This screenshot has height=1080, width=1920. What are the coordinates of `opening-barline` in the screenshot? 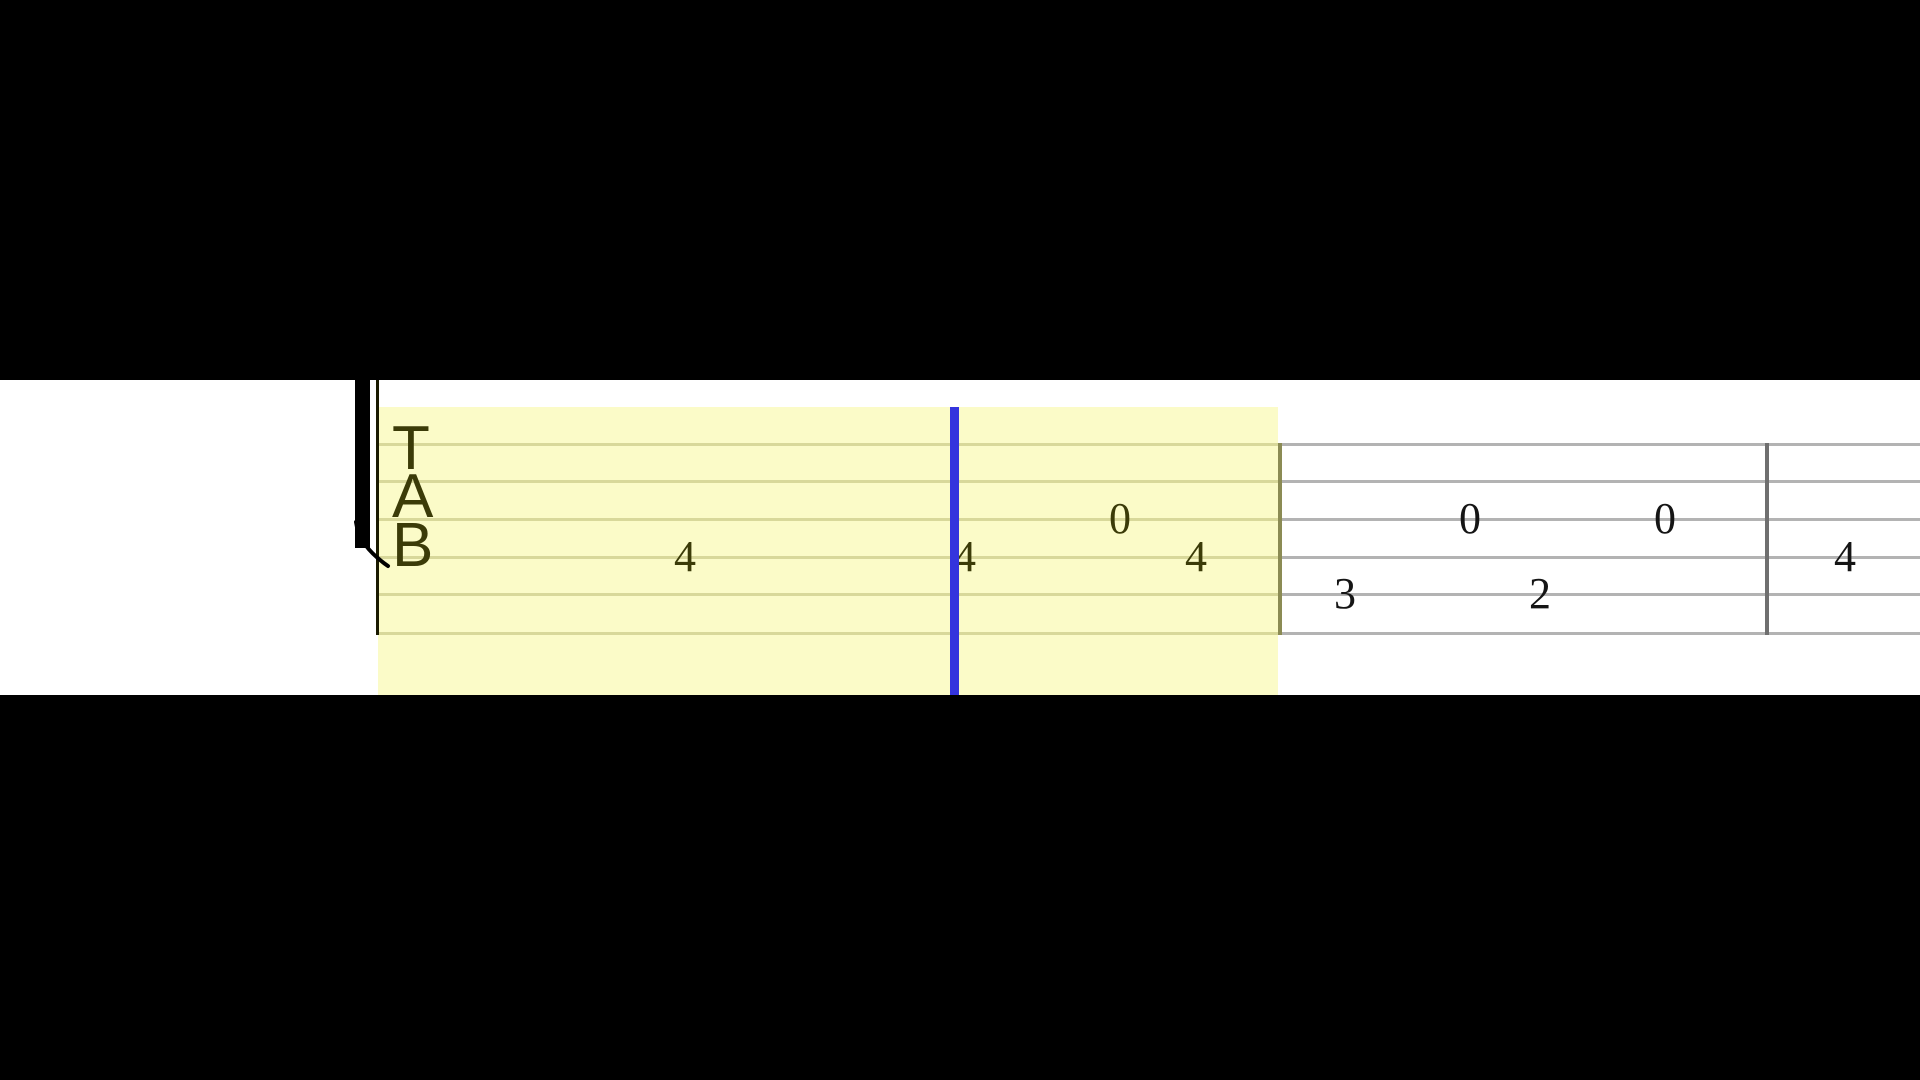 It's located at (362, 464).